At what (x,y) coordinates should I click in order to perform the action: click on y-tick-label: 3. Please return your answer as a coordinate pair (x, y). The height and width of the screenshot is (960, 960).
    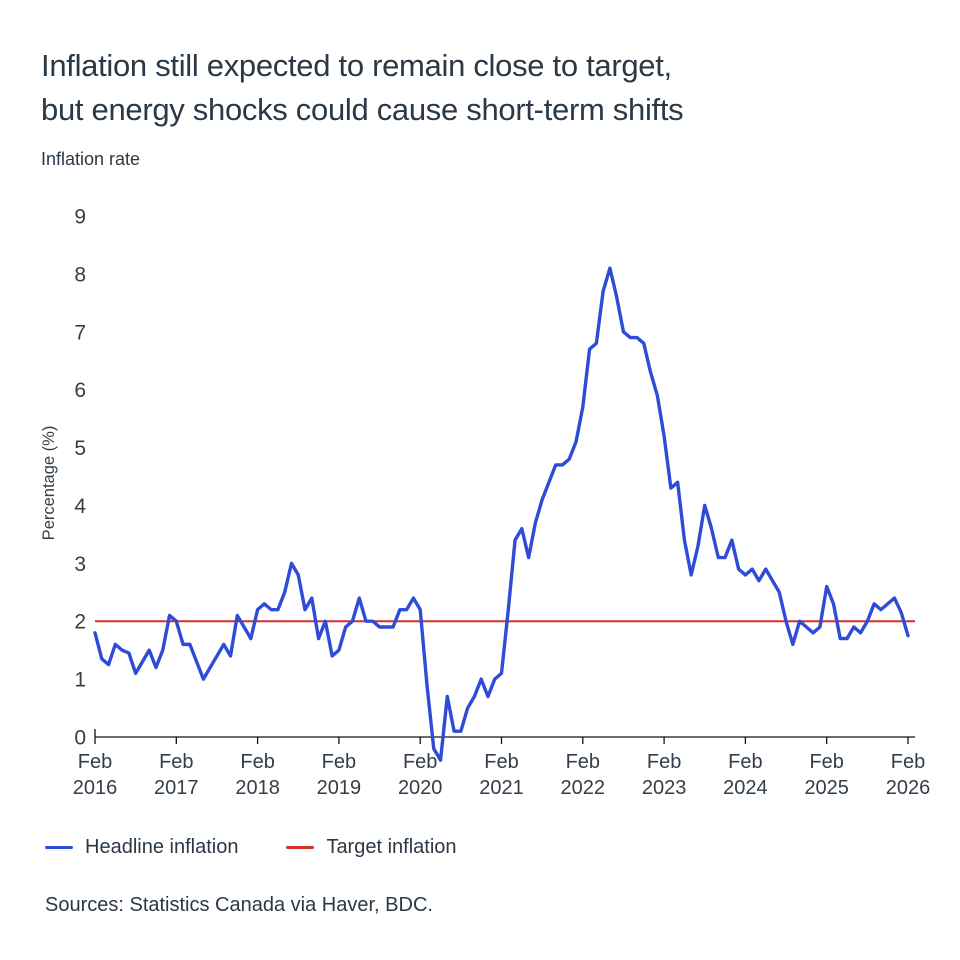
    Looking at the image, I should click on (80, 564).